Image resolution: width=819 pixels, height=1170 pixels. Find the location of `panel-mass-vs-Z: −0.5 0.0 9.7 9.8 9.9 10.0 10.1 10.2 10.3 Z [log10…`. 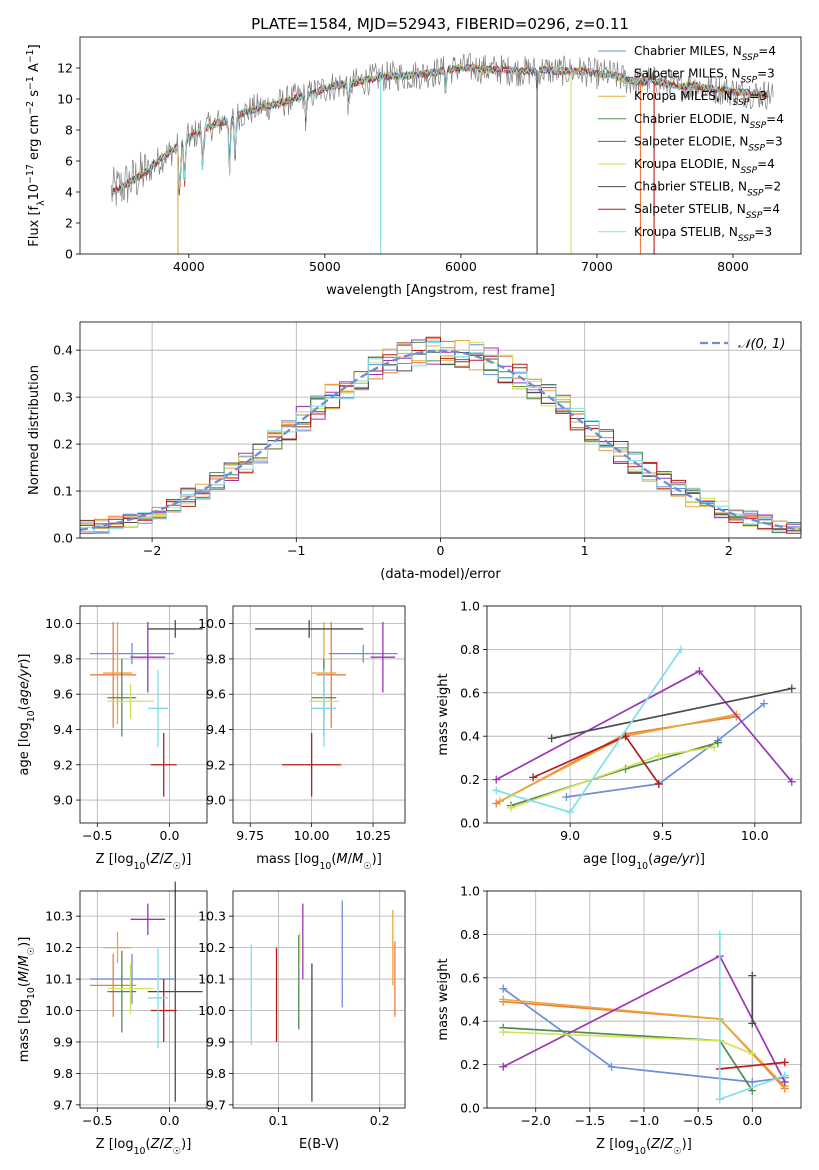

panel-mass-vs-Z: −0.5 0.0 9.7 9.8 9.9 10.0 10.1 10.2 10.3 Z [log10… is located at coordinates (112, 1019).